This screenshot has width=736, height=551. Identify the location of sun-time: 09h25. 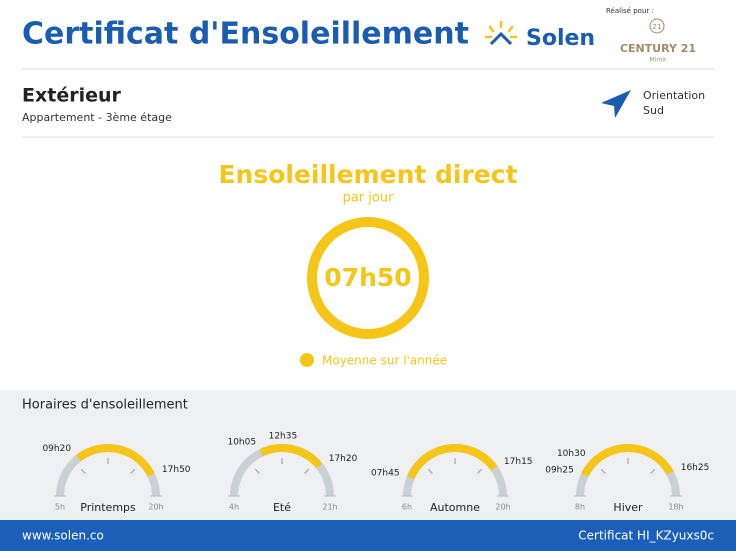
(559, 471).